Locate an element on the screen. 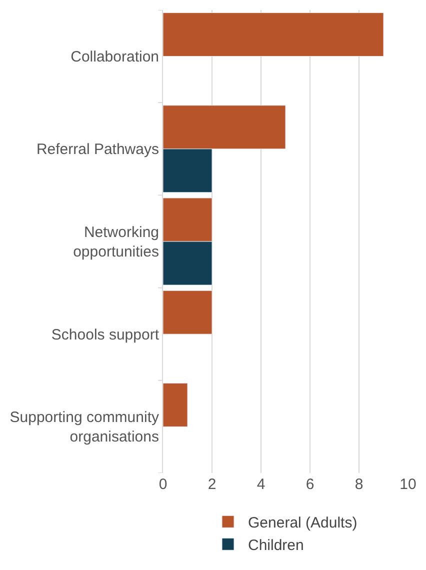 Image resolution: width=426 pixels, height=570 pixels. y-tick-label: Schools support is located at coordinates (105, 335).